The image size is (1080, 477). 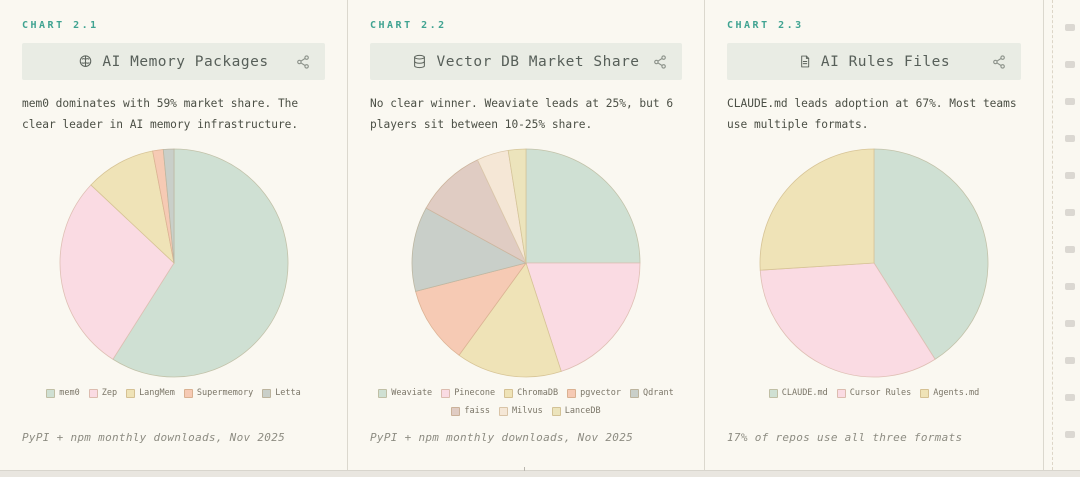 I want to click on legend-label: LanceDB, so click(x=582, y=411).